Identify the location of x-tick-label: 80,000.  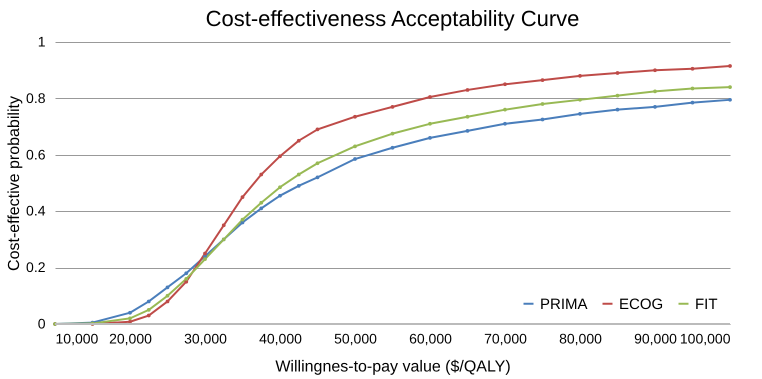
(580, 338).